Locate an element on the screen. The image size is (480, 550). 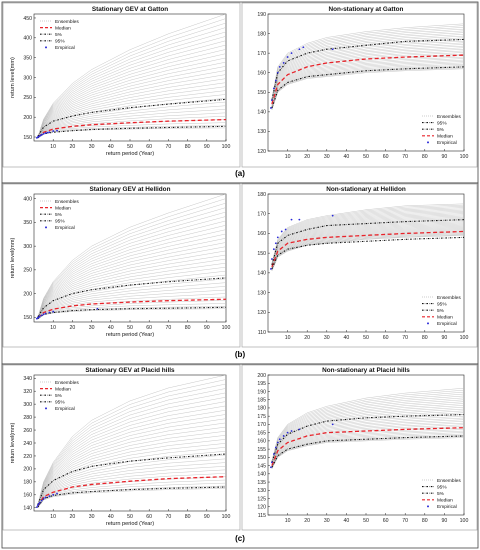
x-tick-label: 80 is located at coordinates (425, 338).